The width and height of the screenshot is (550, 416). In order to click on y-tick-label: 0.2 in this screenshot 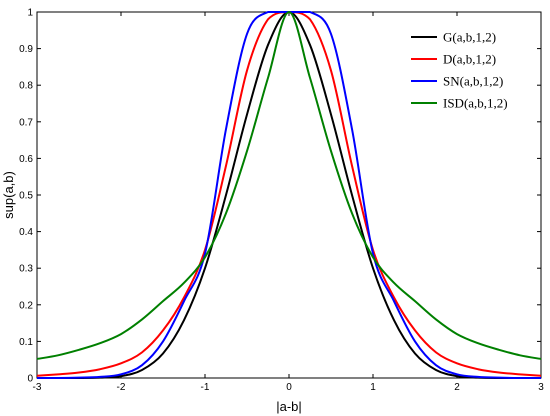, I will do `click(26, 305)`.